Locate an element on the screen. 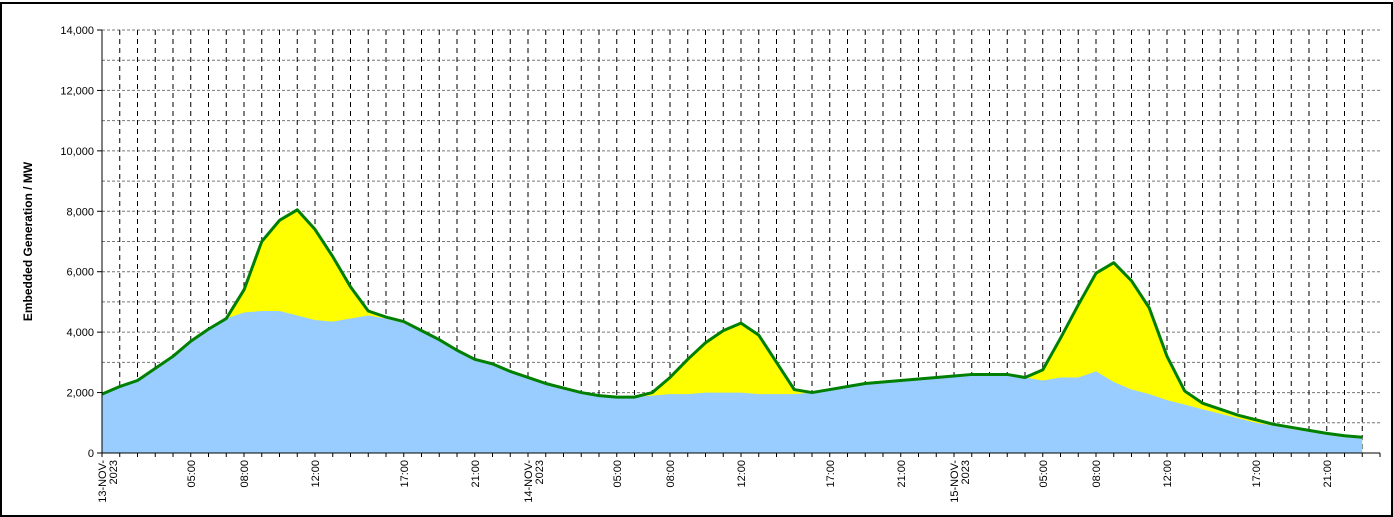 This screenshot has width=1393, height=517. x-tick-label: 14-NOV- 2023 is located at coordinates (534, 481).